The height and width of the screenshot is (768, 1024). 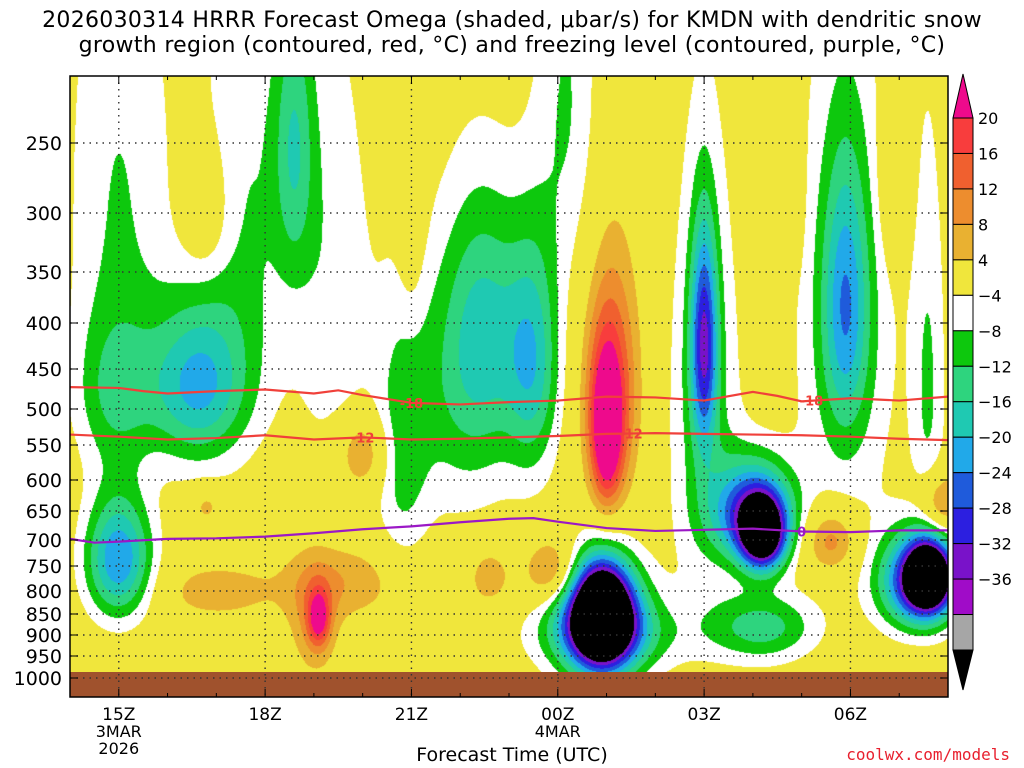 I want to click on y-tick-label: 600, so click(x=44, y=481).